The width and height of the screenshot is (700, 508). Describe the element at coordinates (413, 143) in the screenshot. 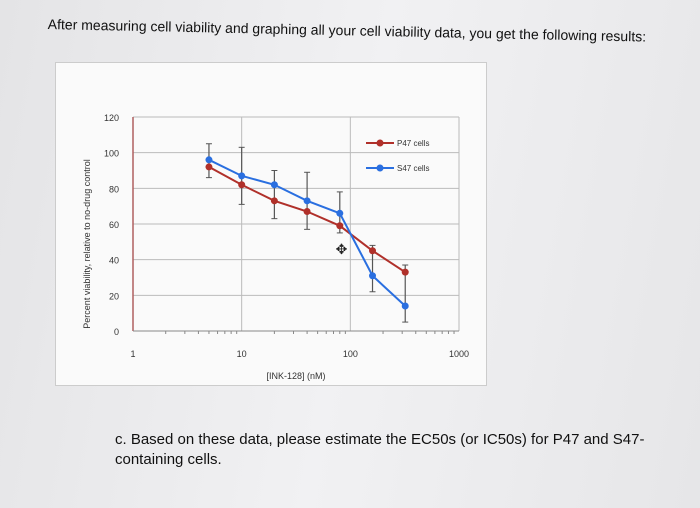

I see `legend-label: P47 cells` at that location.